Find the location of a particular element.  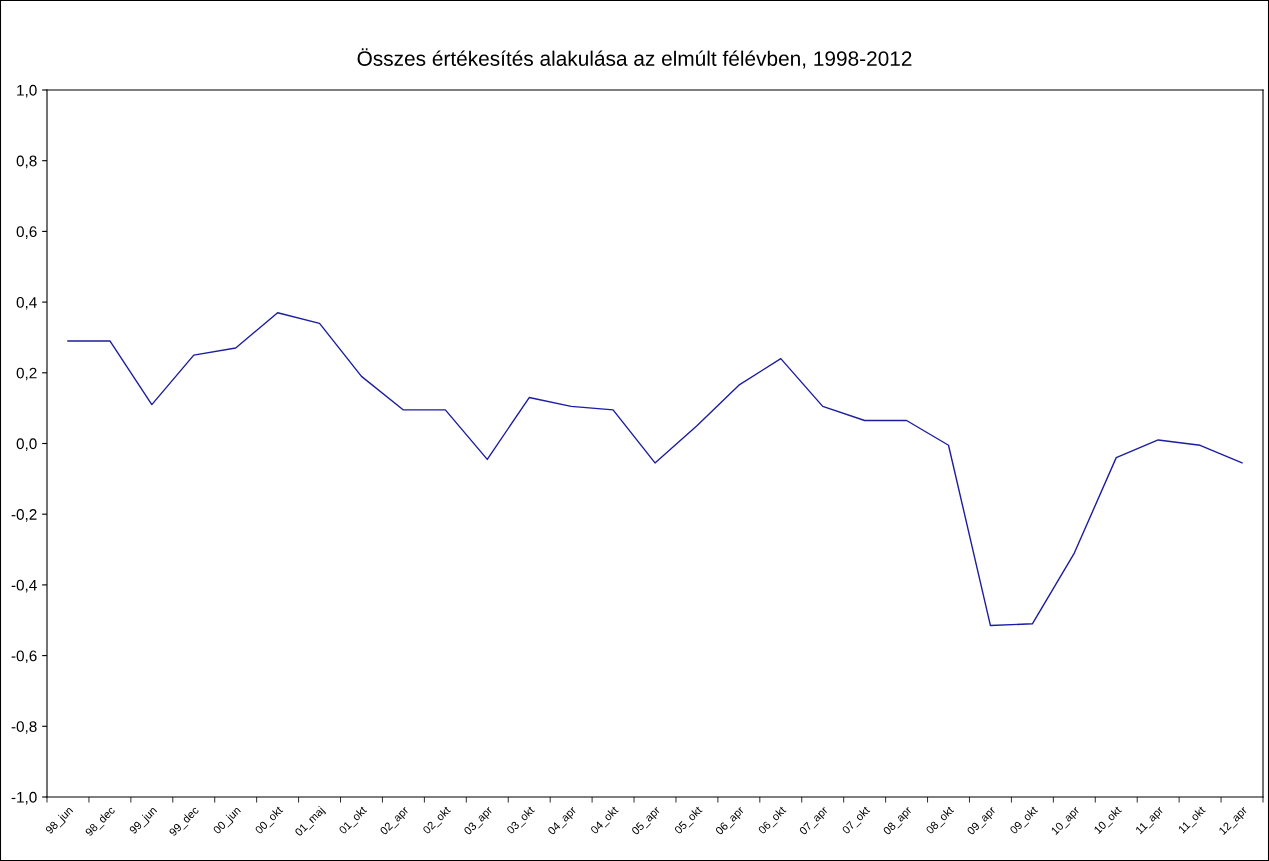

y-tick-label: -0,2 is located at coordinates (24, 515).